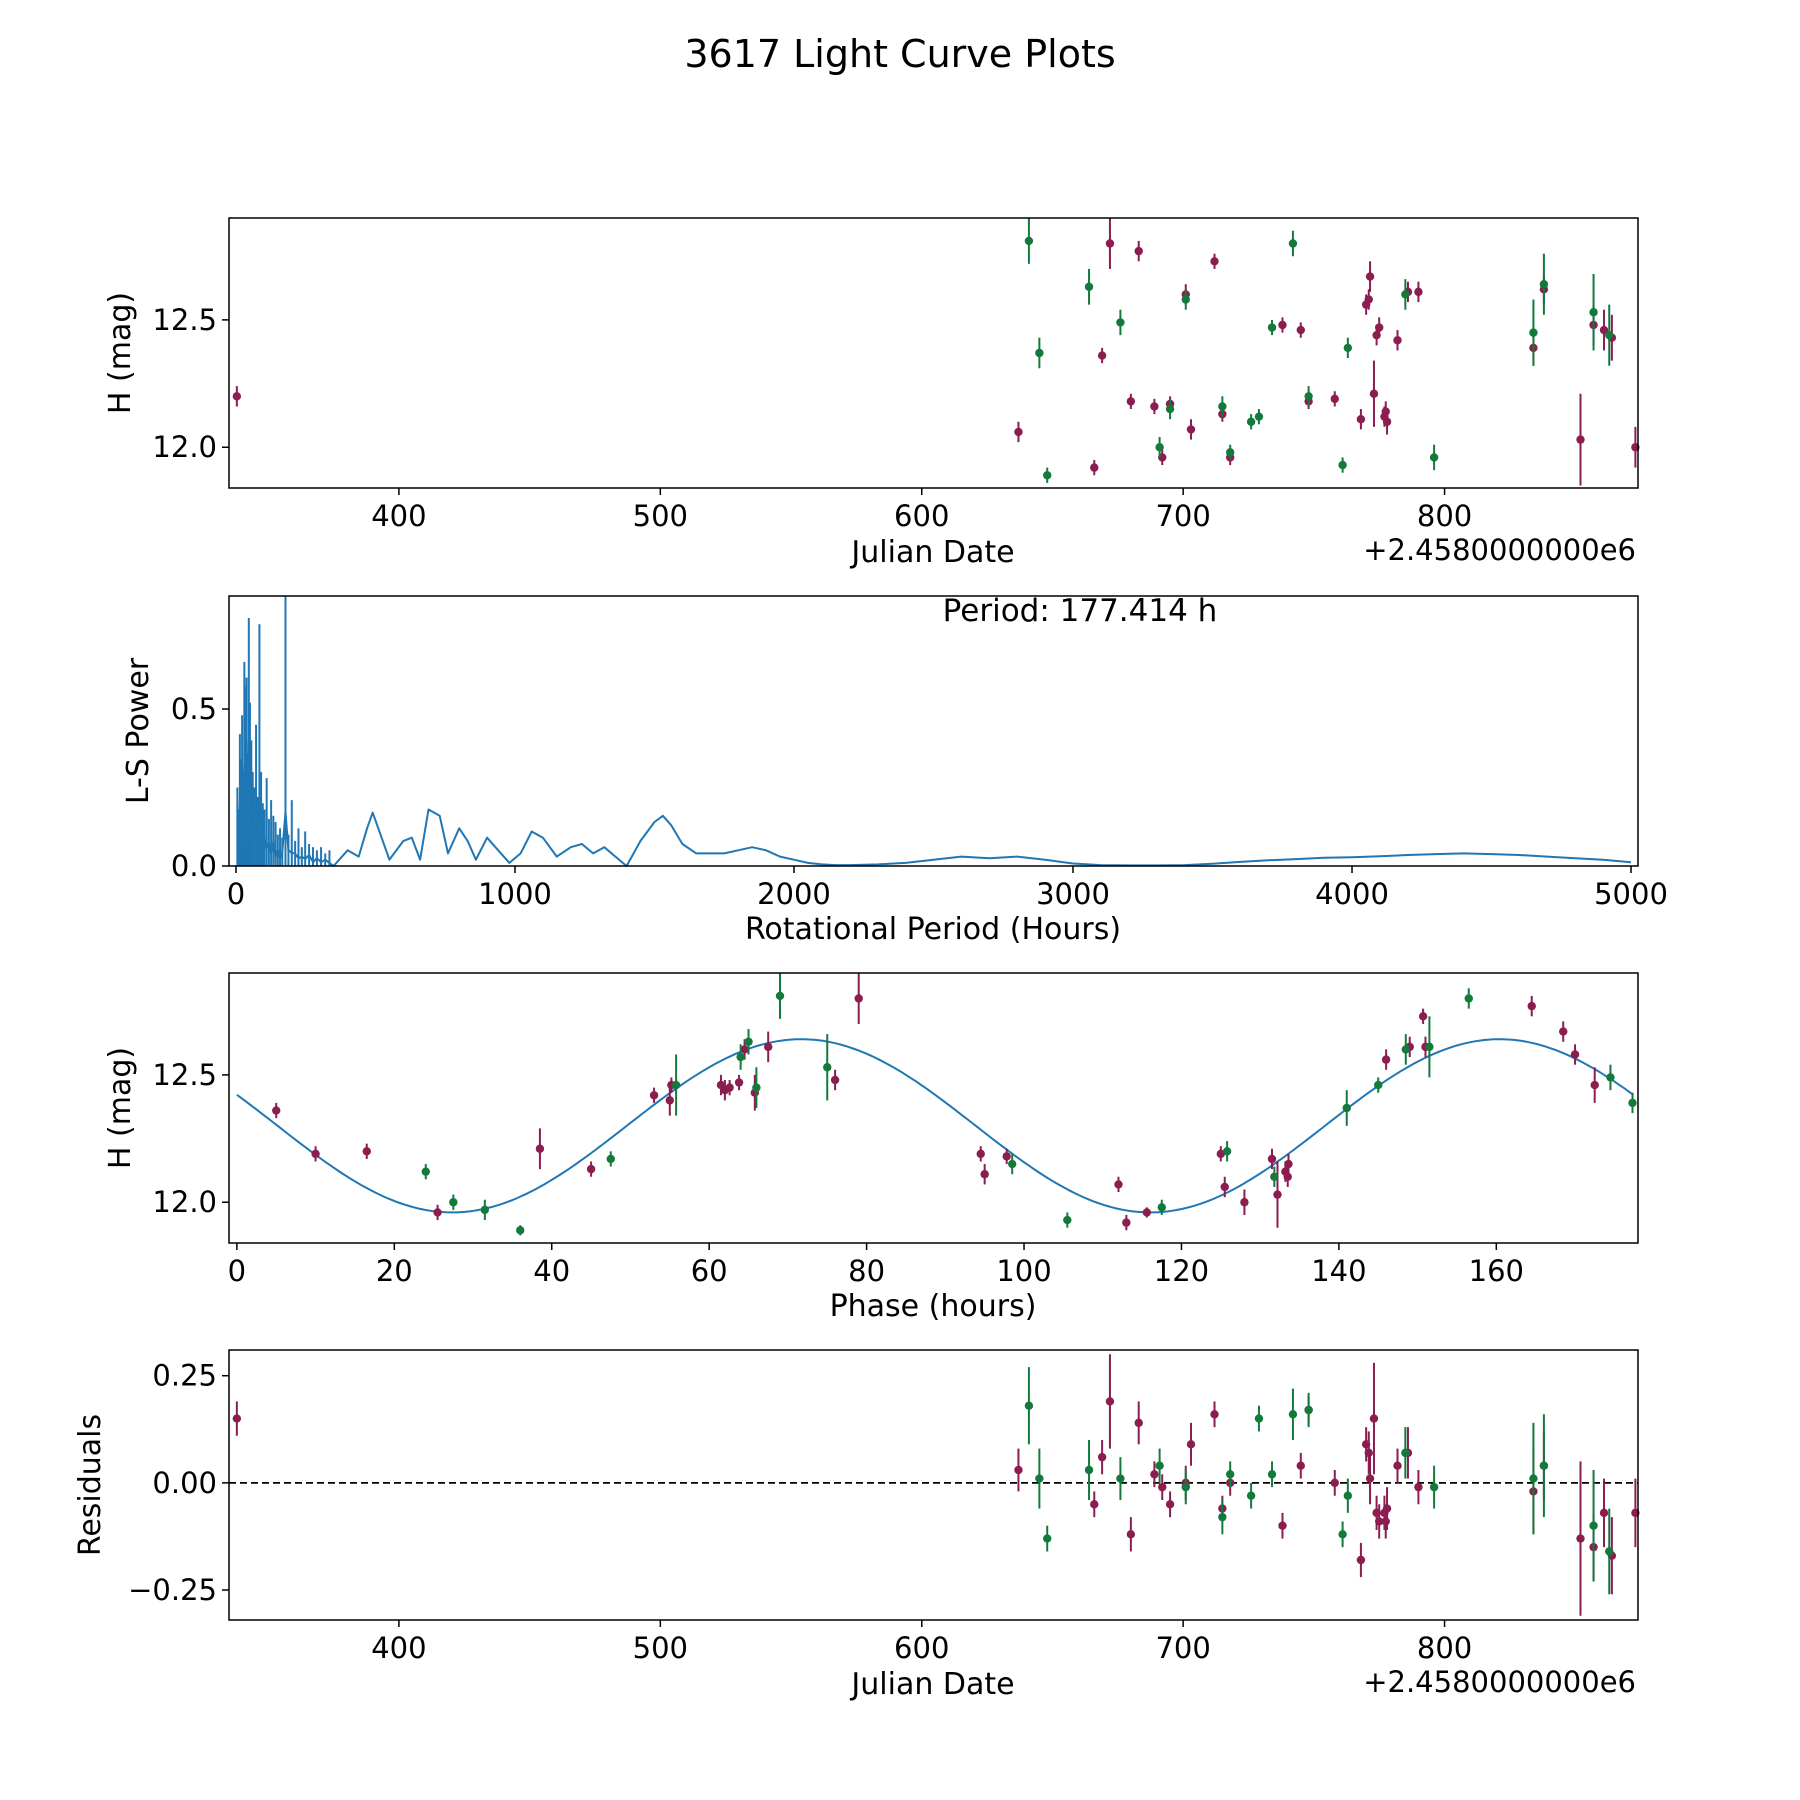 Image resolution: width=1800 pixels, height=1800 pixels. Describe the element at coordinates (933, 929) in the screenshot. I see `periodogram-xlabel: Rotational Period (Hours)` at that location.